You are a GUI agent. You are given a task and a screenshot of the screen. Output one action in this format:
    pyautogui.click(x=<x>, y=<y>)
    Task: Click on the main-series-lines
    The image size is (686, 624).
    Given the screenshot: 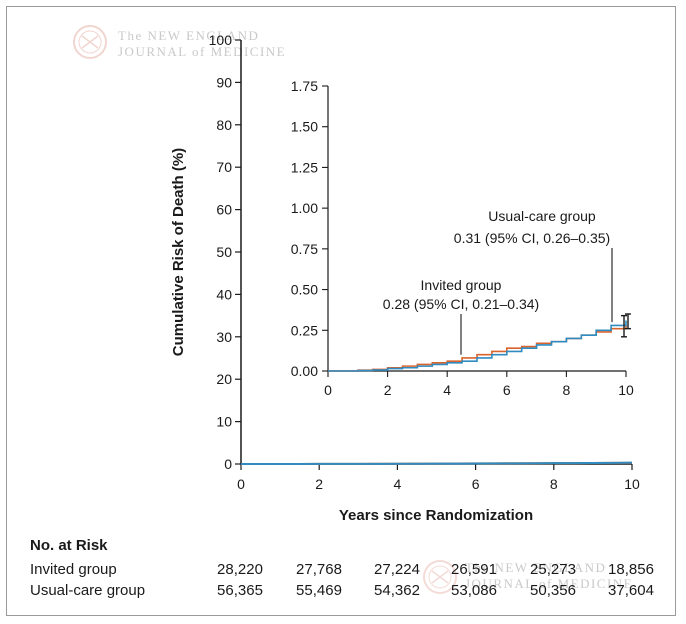 What is the action you would take?
    pyautogui.click(x=436, y=463)
    